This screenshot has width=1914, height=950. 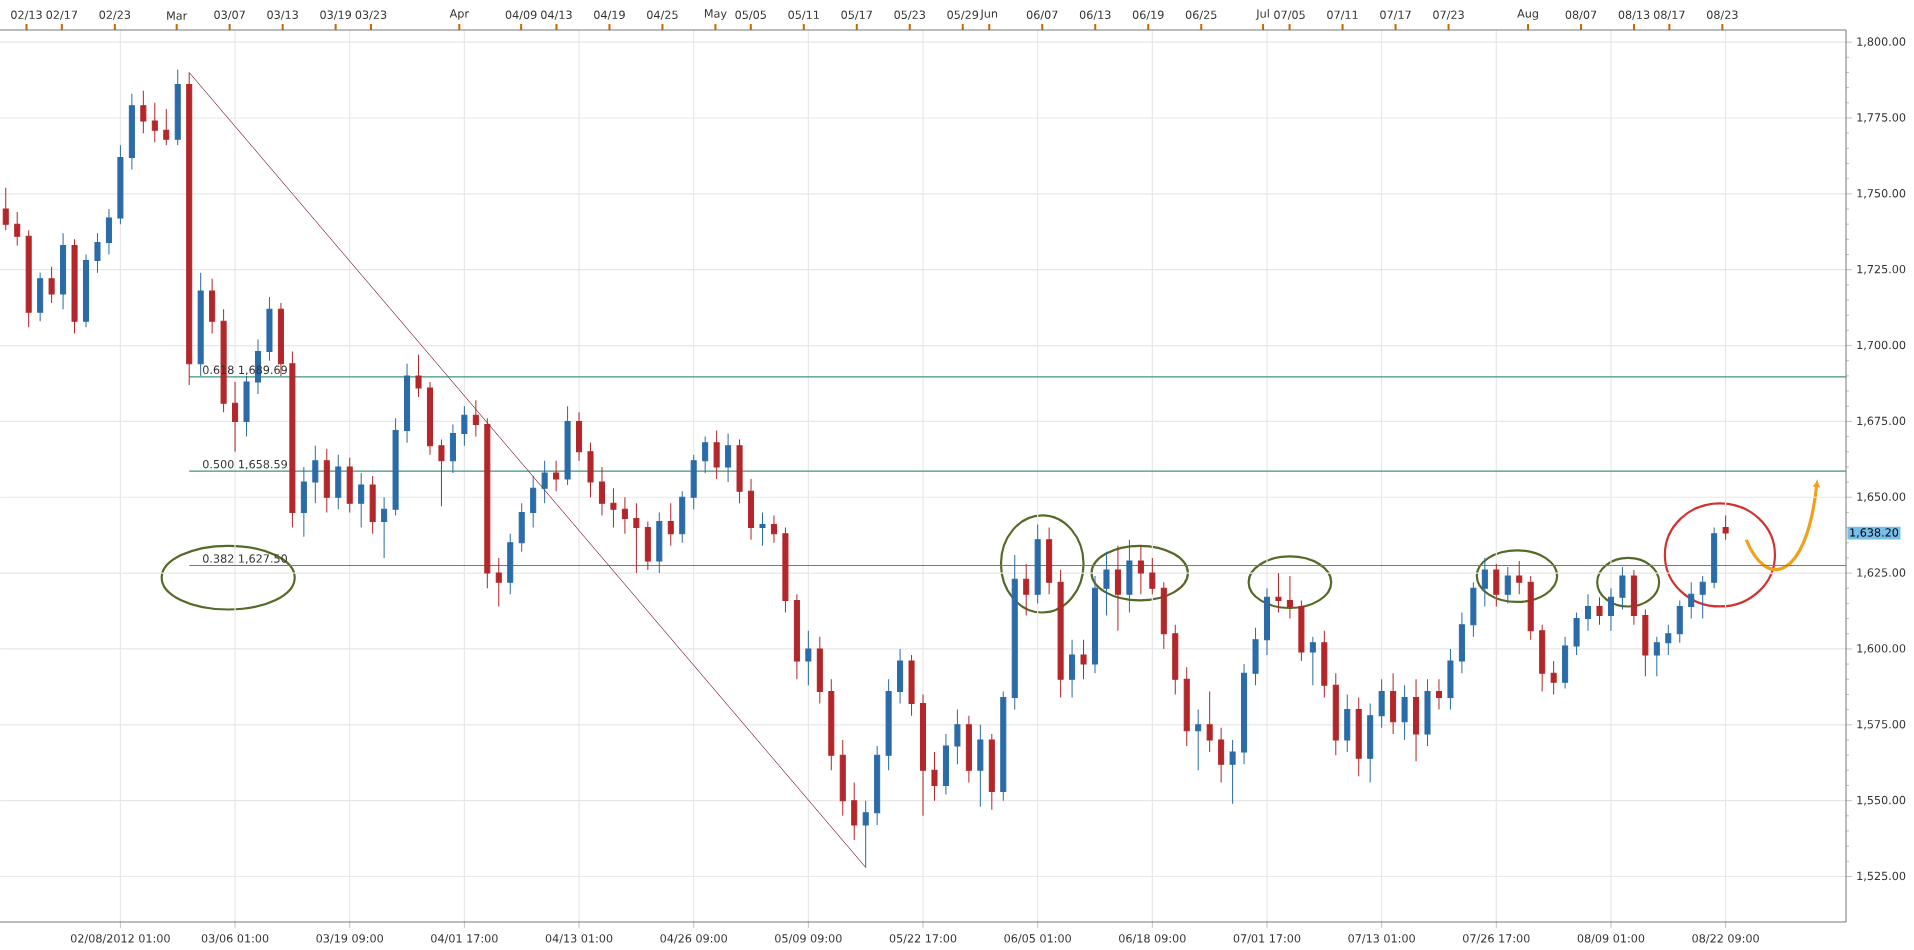 I want to click on text: 1,638.20, so click(x=1874, y=533).